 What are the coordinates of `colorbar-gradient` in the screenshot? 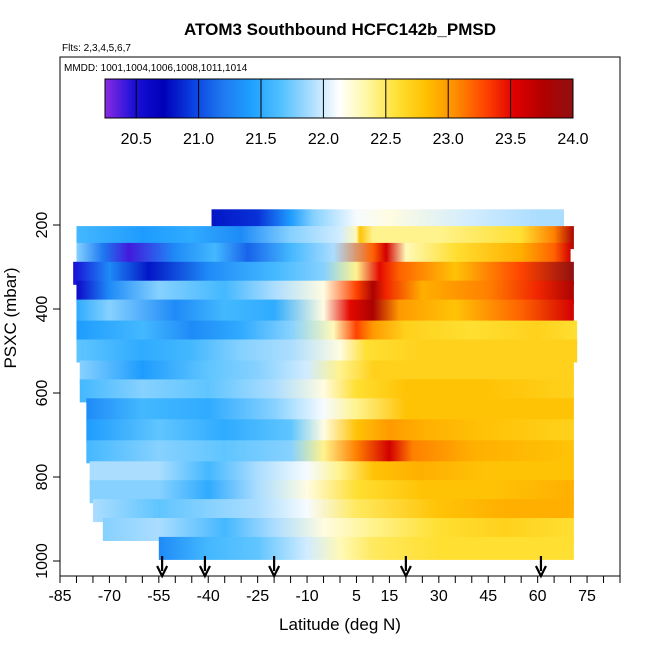 It's located at (339, 98).